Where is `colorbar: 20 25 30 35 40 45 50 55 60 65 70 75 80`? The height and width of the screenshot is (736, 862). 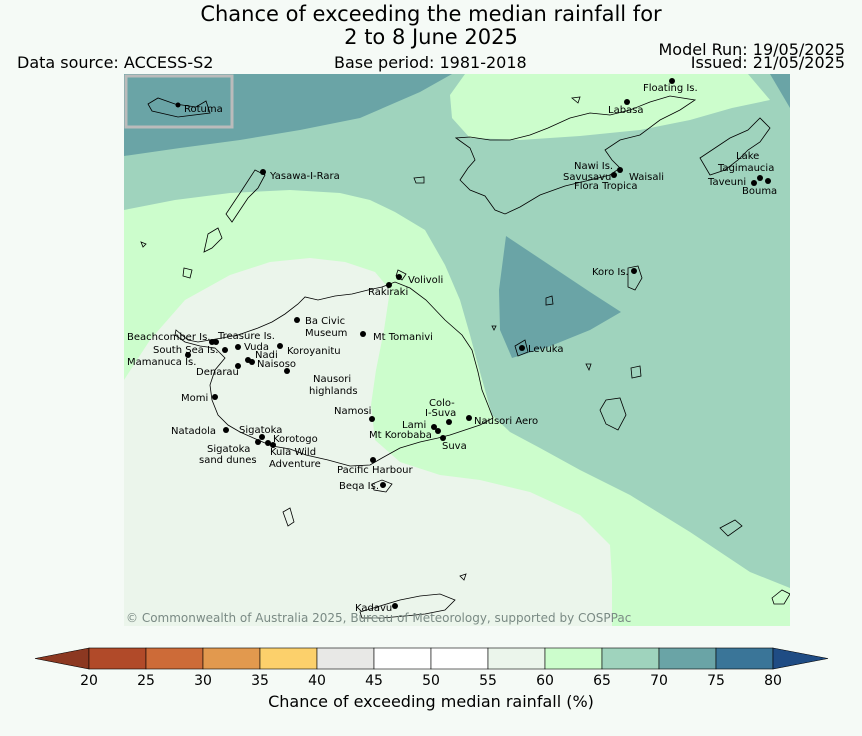 colorbar: 20 25 30 35 40 45 50 55 60 65 70 75 80 is located at coordinates (431, 668).